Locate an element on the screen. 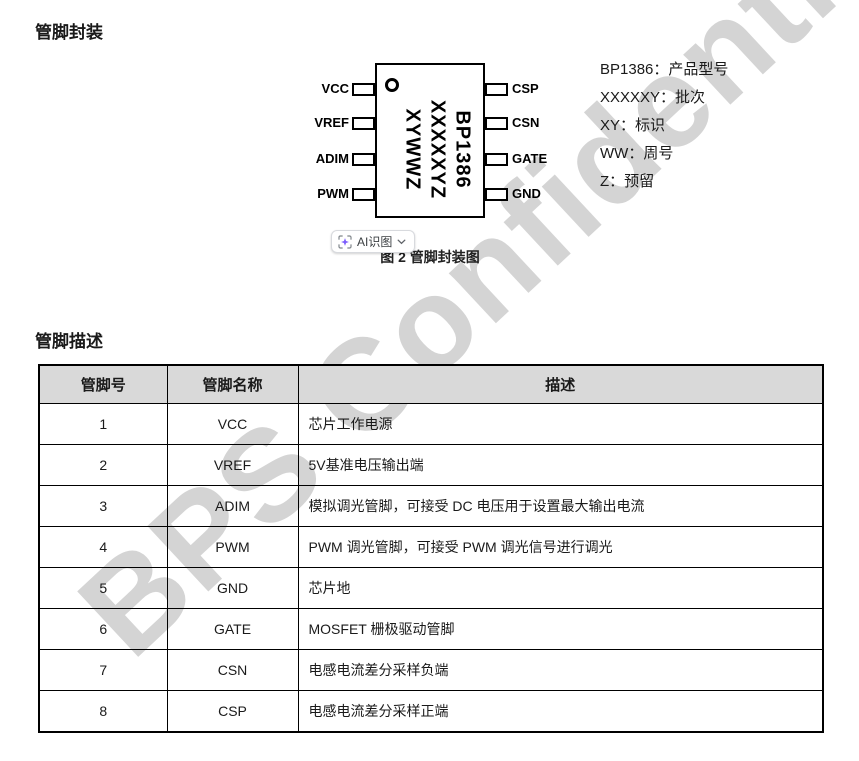  chip-marking-line: BP1386 is located at coordinates (462, 149).